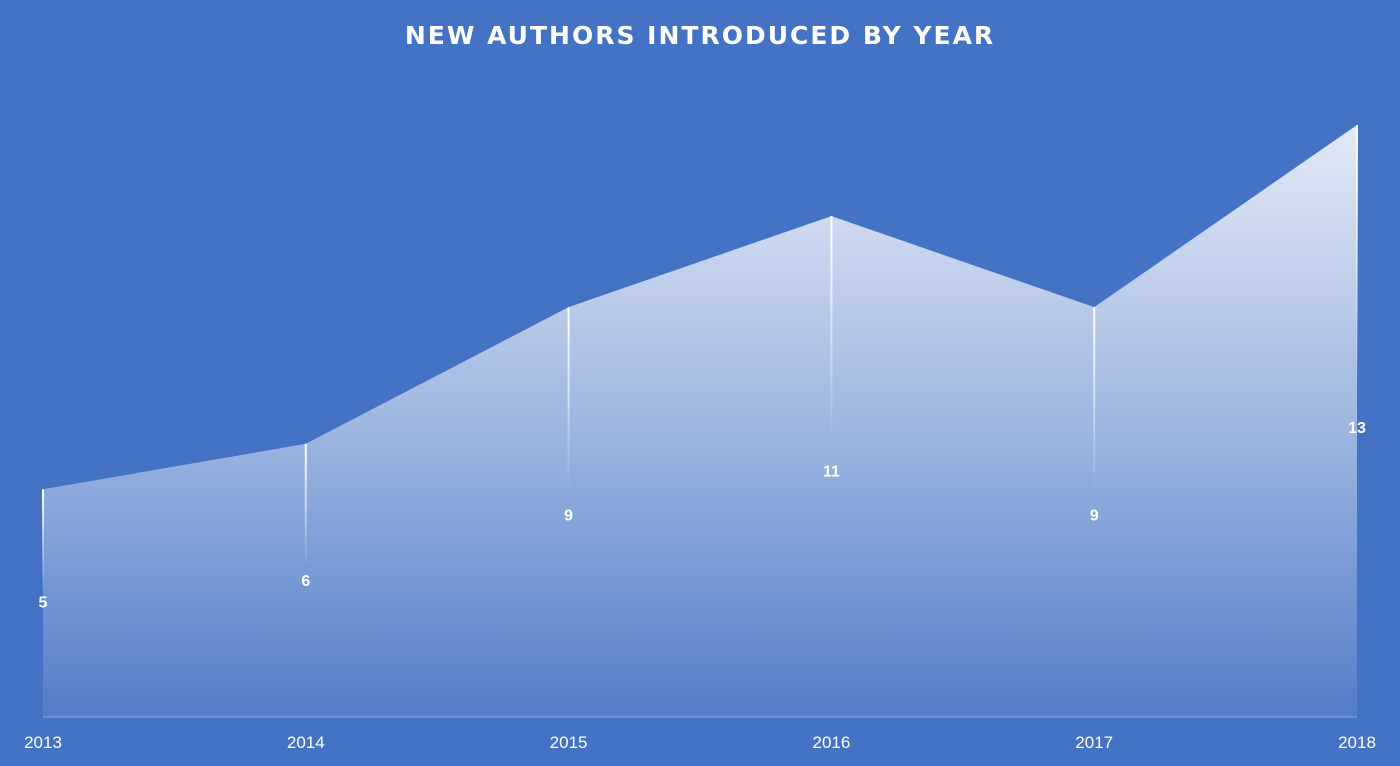  What do you see at coordinates (43, 603) in the screenshot?
I see `data-label: 5` at bounding box center [43, 603].